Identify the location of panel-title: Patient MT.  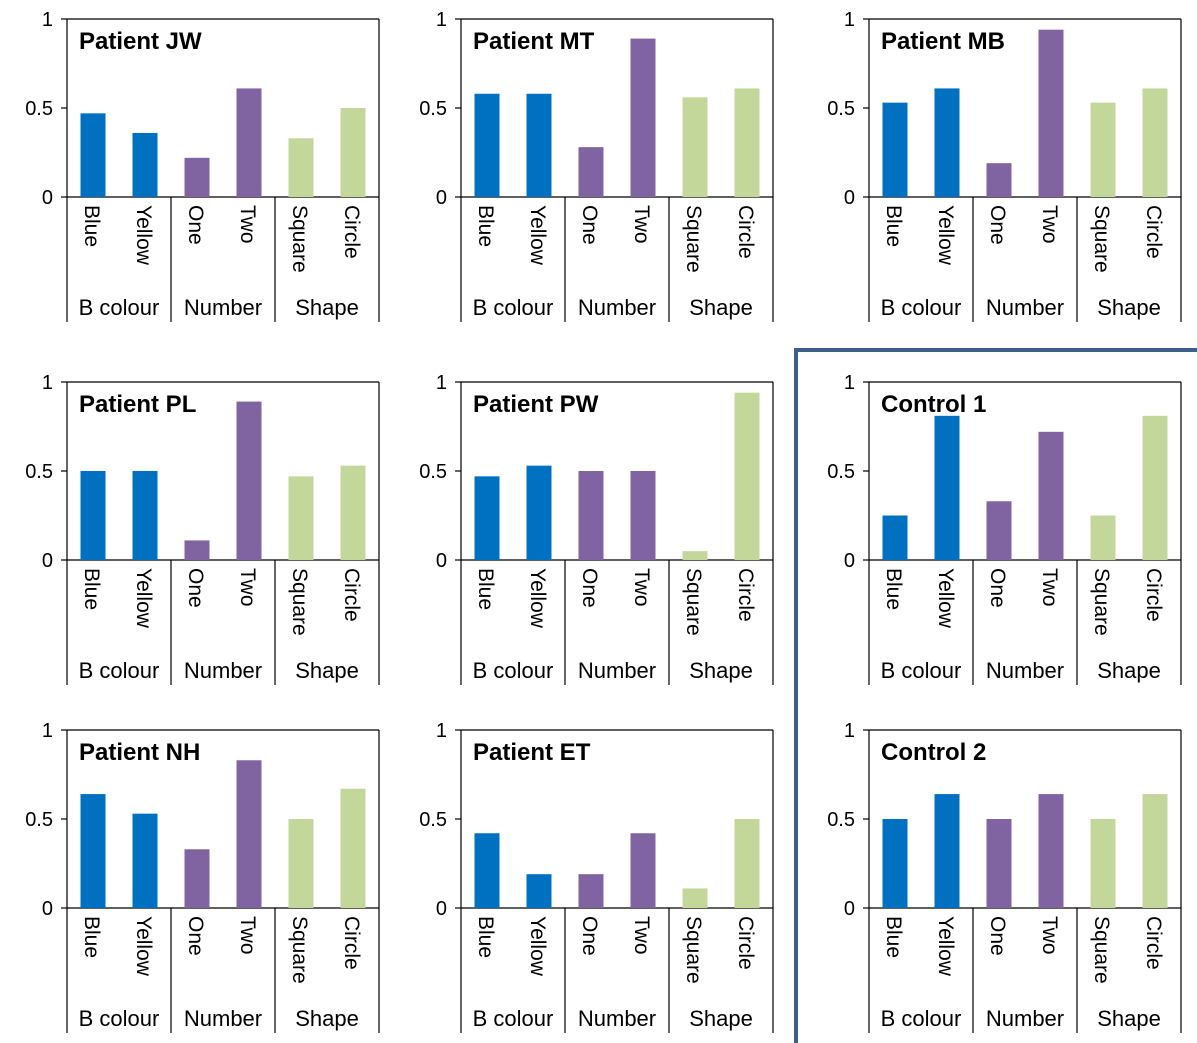
(534, 41).